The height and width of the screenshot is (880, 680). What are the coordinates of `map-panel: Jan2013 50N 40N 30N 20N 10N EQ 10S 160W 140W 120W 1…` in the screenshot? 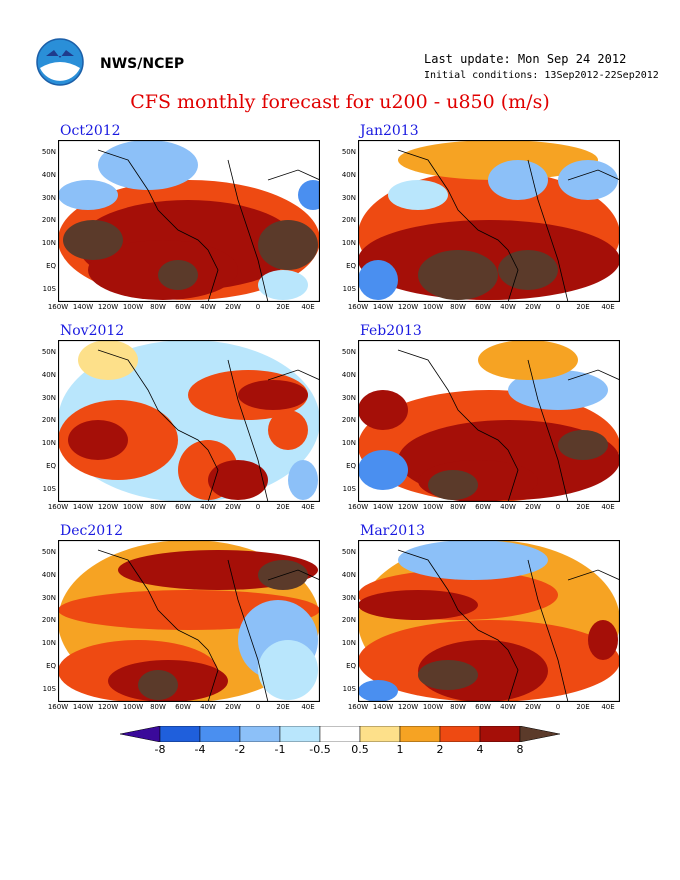 It's located at (481, 217).